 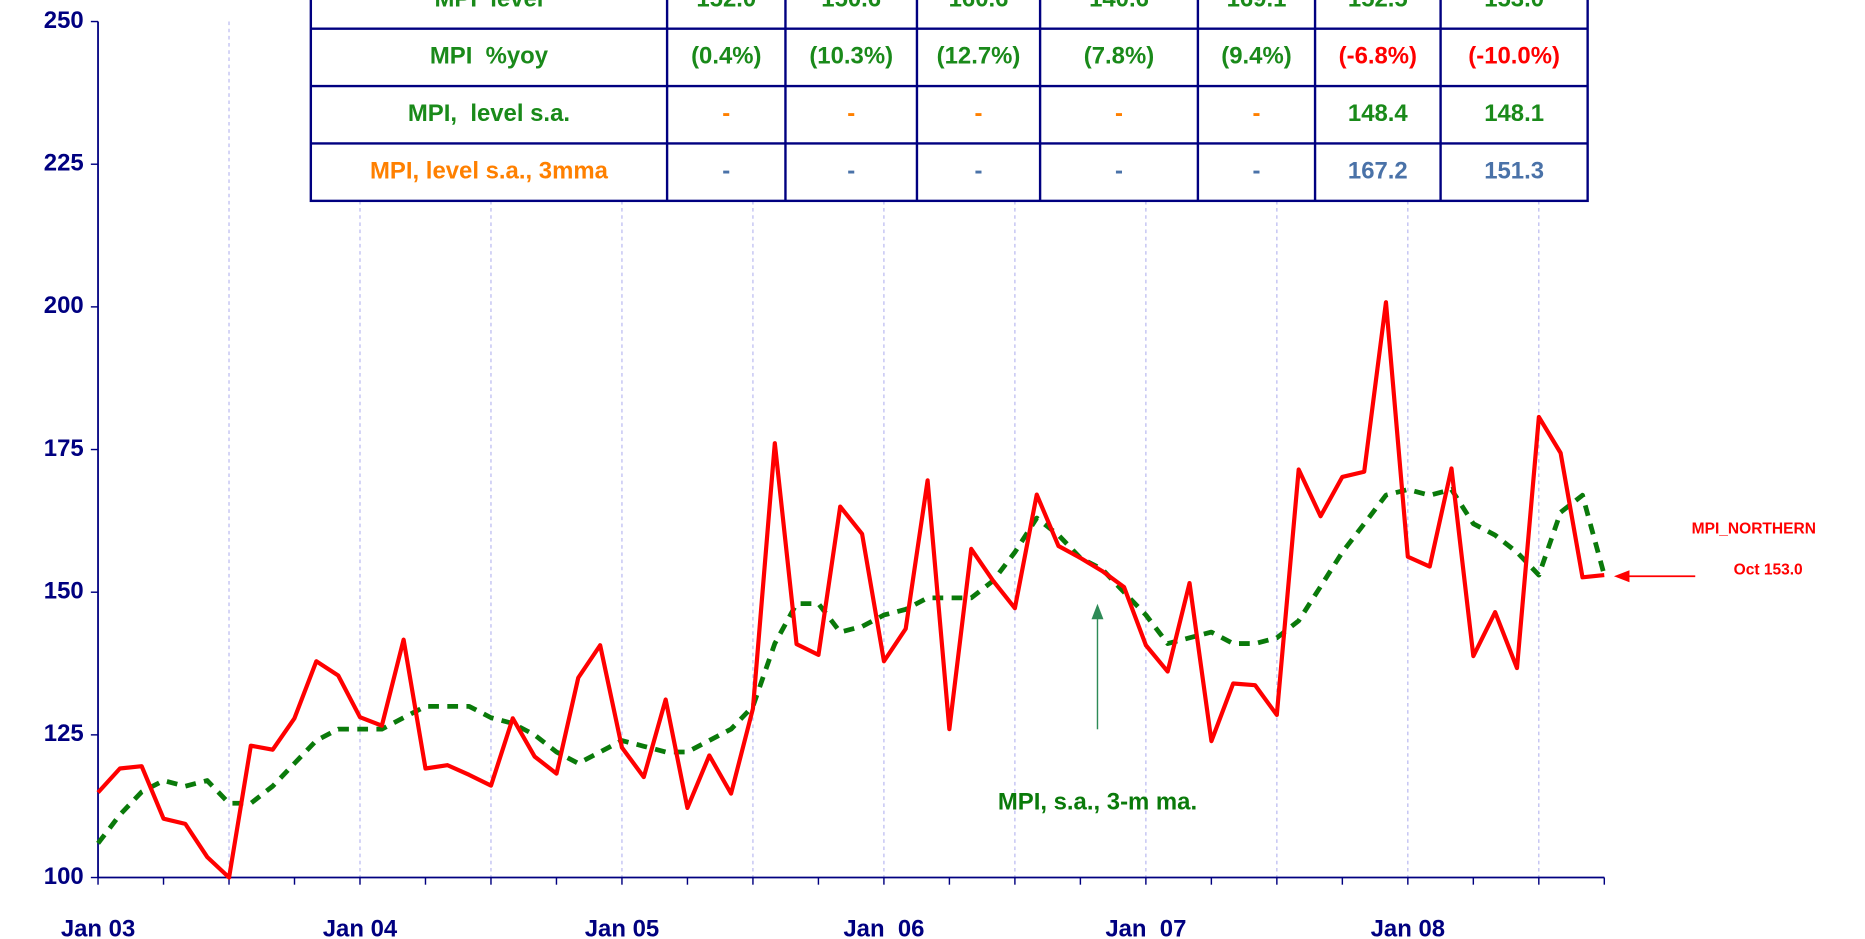 What do you see at coordinates (726, 56) in the screenshot?
I see `table-cell: (0.4%)` at bounding box center [726, 56].